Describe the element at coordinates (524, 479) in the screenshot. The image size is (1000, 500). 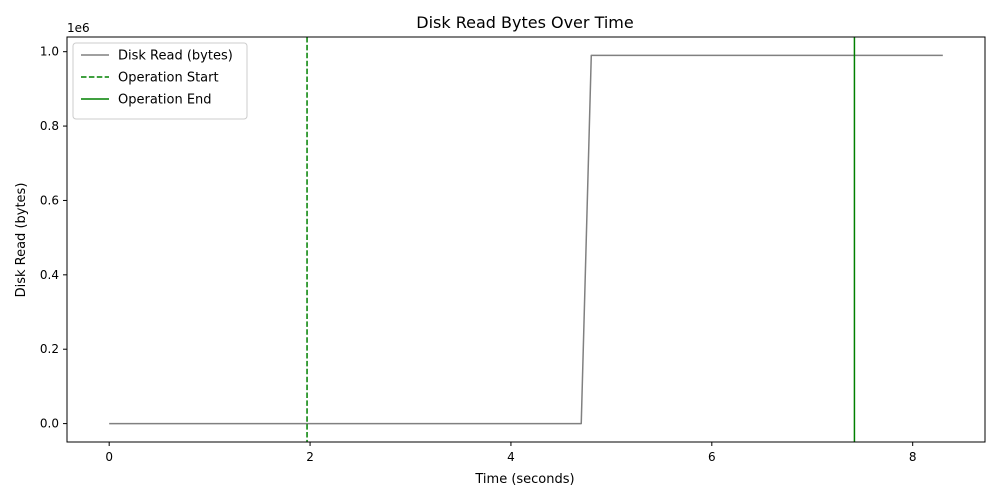
I see `x-axis-label: Time (seconds)` at that location.